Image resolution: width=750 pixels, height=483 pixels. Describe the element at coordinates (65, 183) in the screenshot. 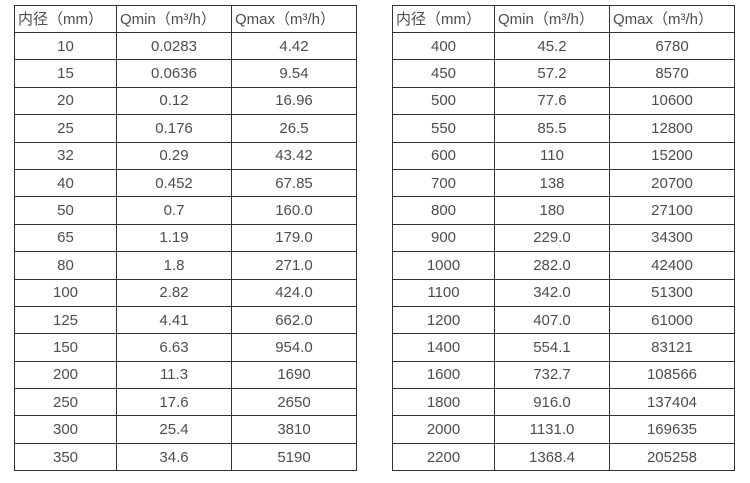

I see `table-cell: 40` at that location.